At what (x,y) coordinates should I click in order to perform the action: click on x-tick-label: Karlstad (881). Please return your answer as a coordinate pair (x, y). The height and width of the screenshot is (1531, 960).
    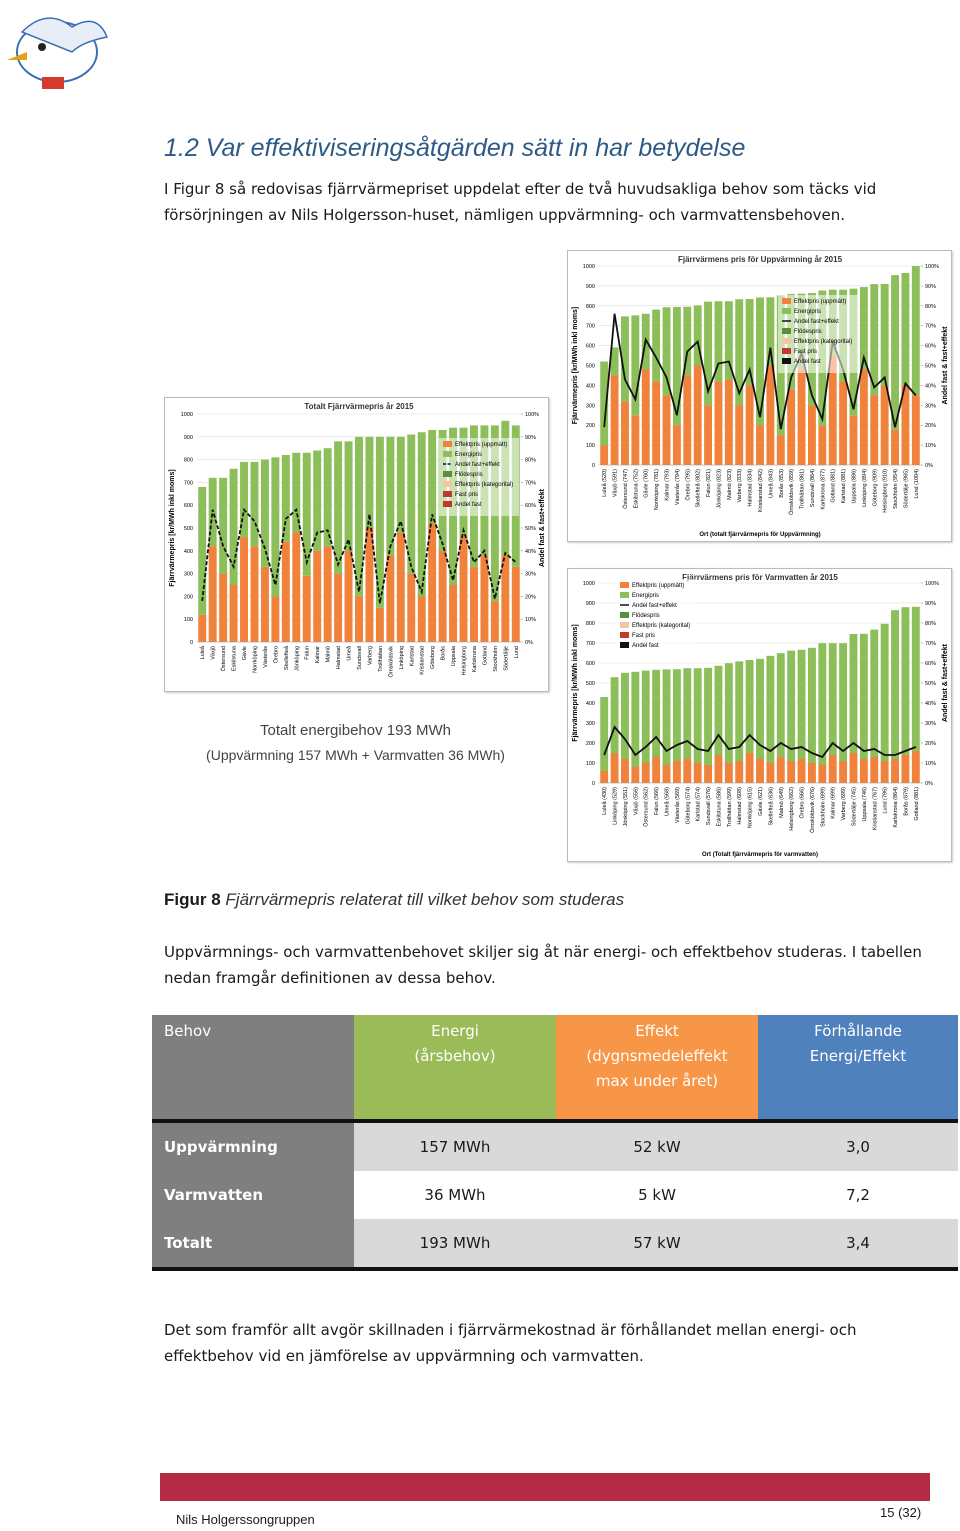
    Looking at the image, I should click on (844, 486).